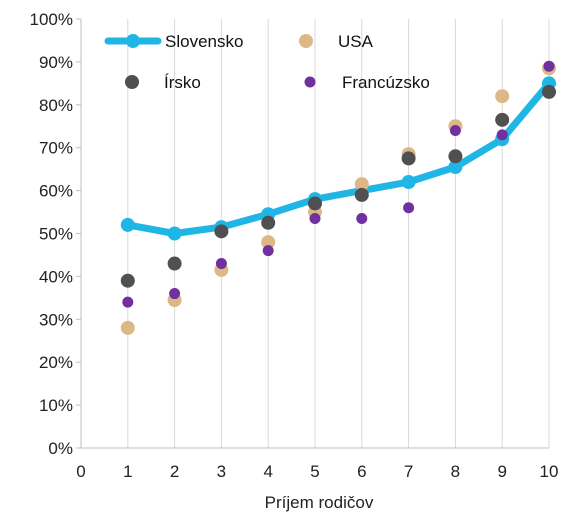 The image size is (562, 513). Describe the element at coordinates (314, 471) in the screenshot. I see `x-tick-label: 5` at that location.